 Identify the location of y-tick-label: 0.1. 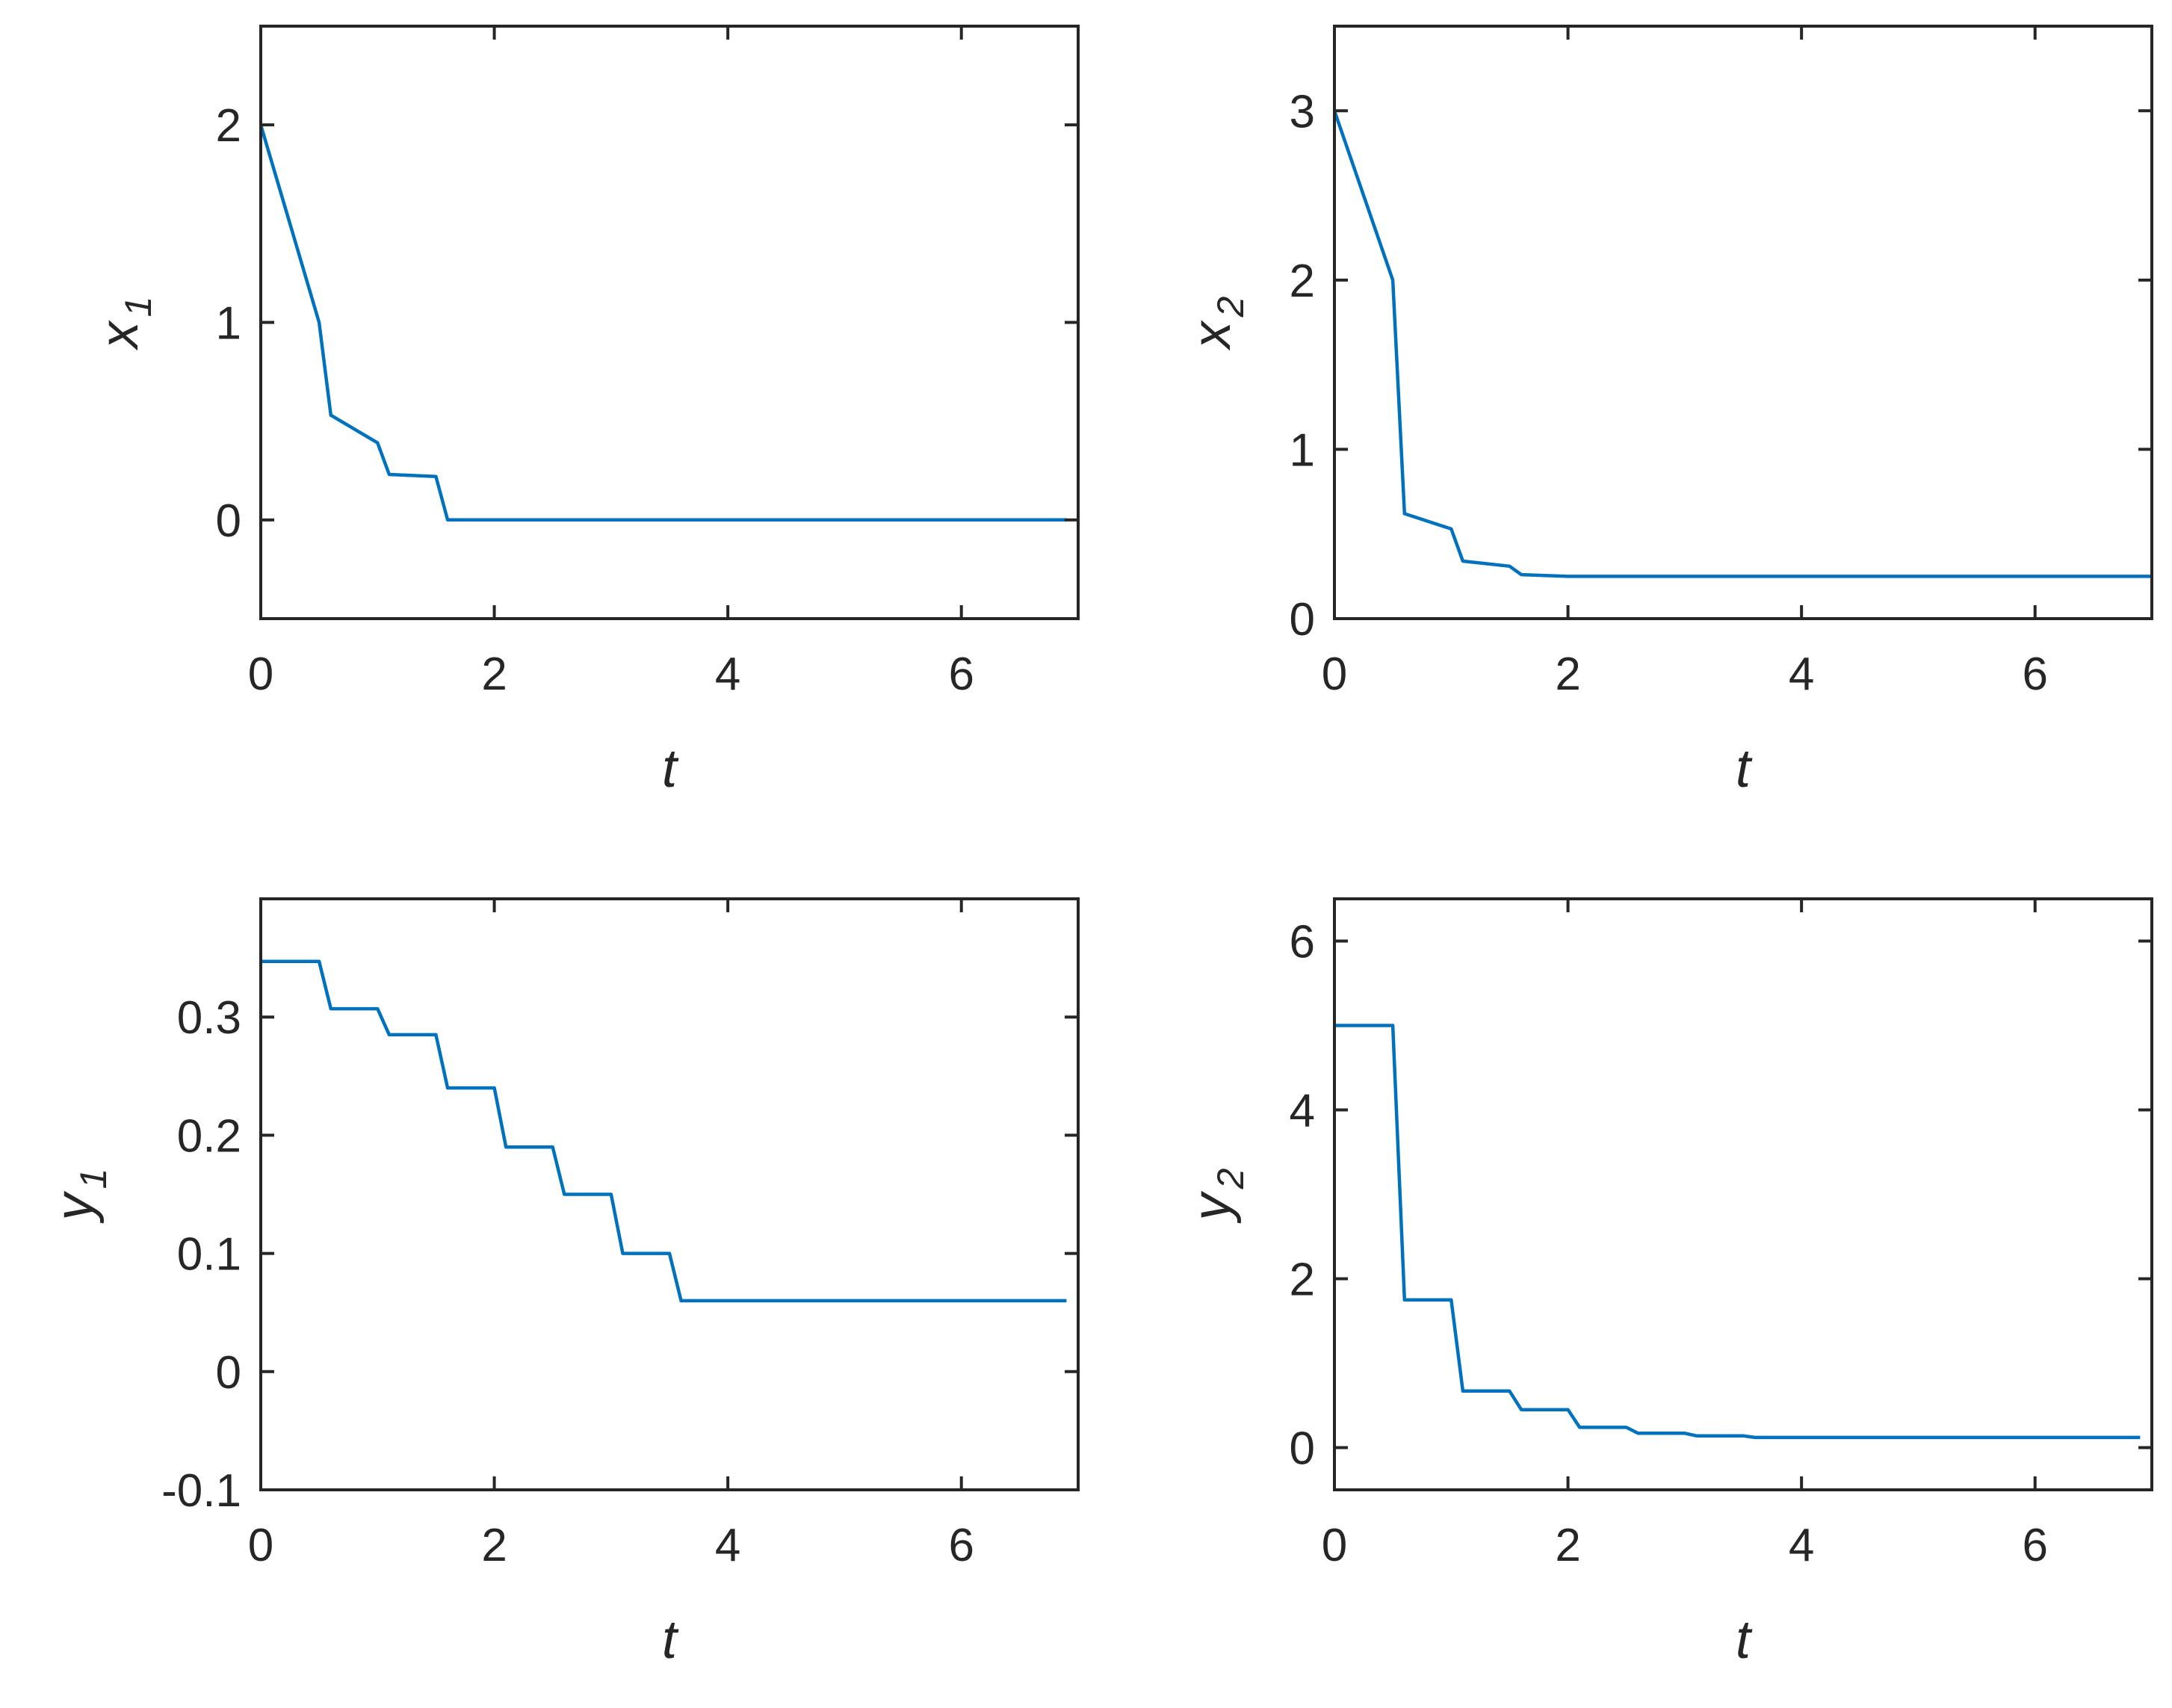
(209, 1255).